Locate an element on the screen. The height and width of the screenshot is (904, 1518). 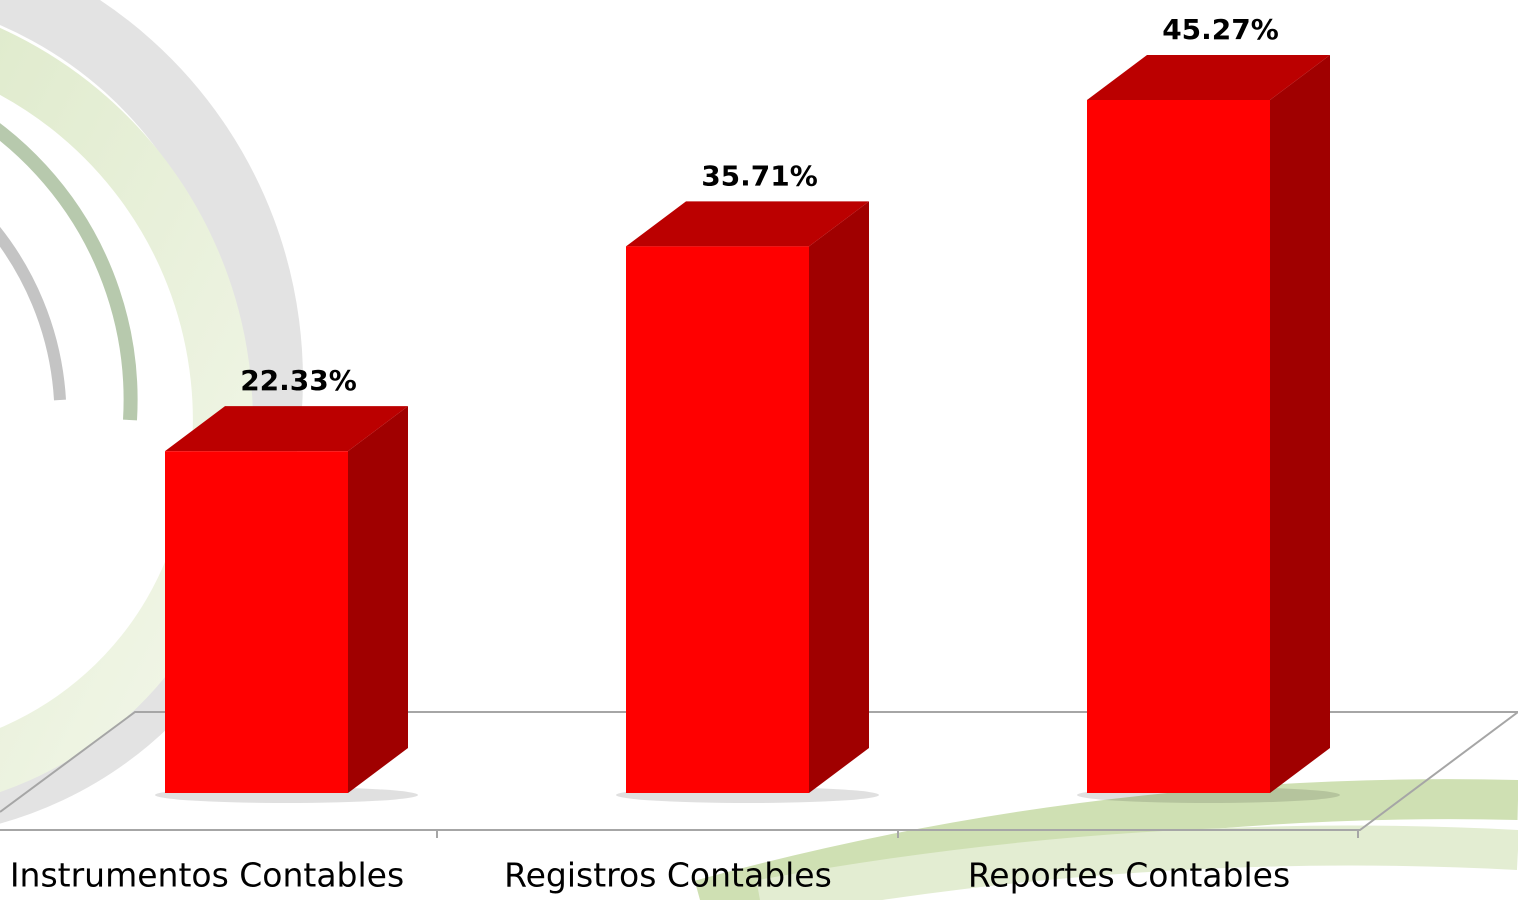
data-label: 45.27% is located at coordinates (1220, 29).